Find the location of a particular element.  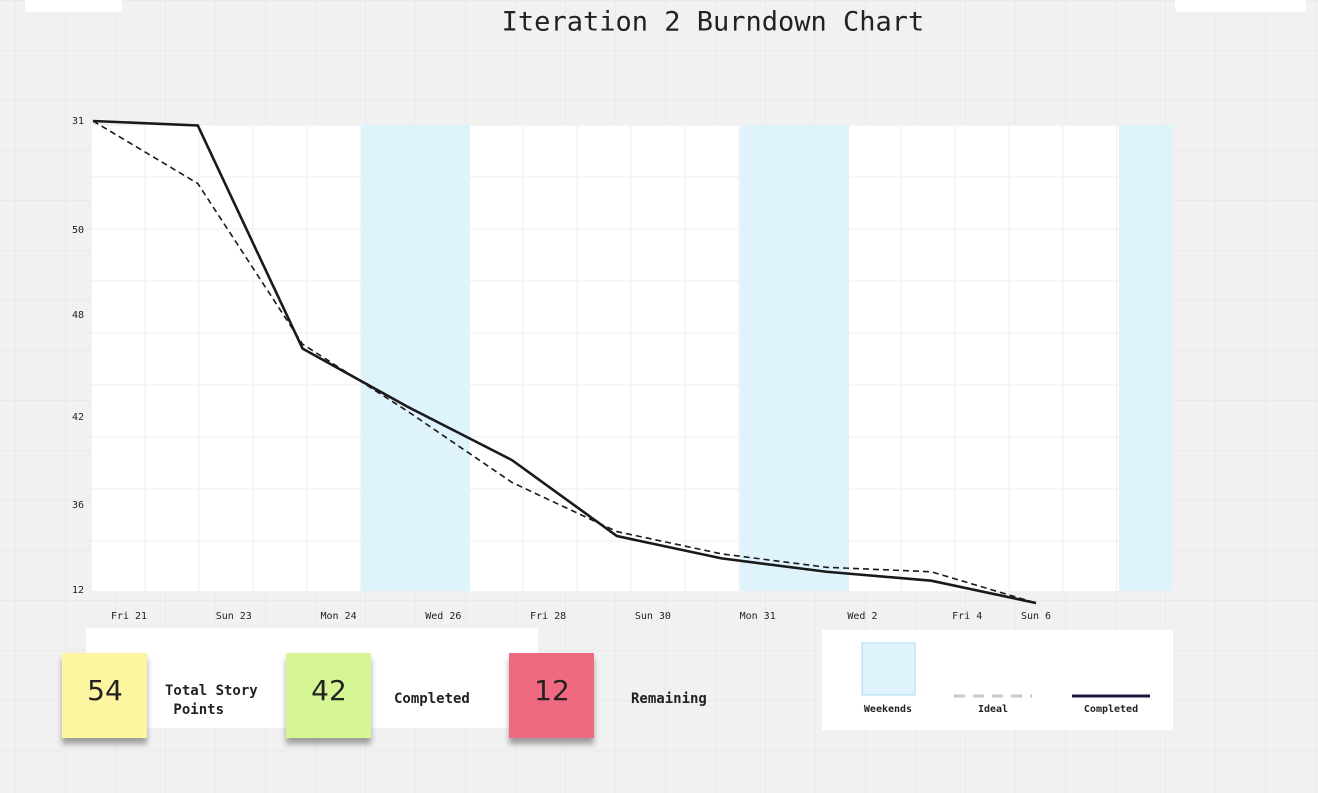

x-tick-label: Wed 2 is located at coordinates (862, 616).